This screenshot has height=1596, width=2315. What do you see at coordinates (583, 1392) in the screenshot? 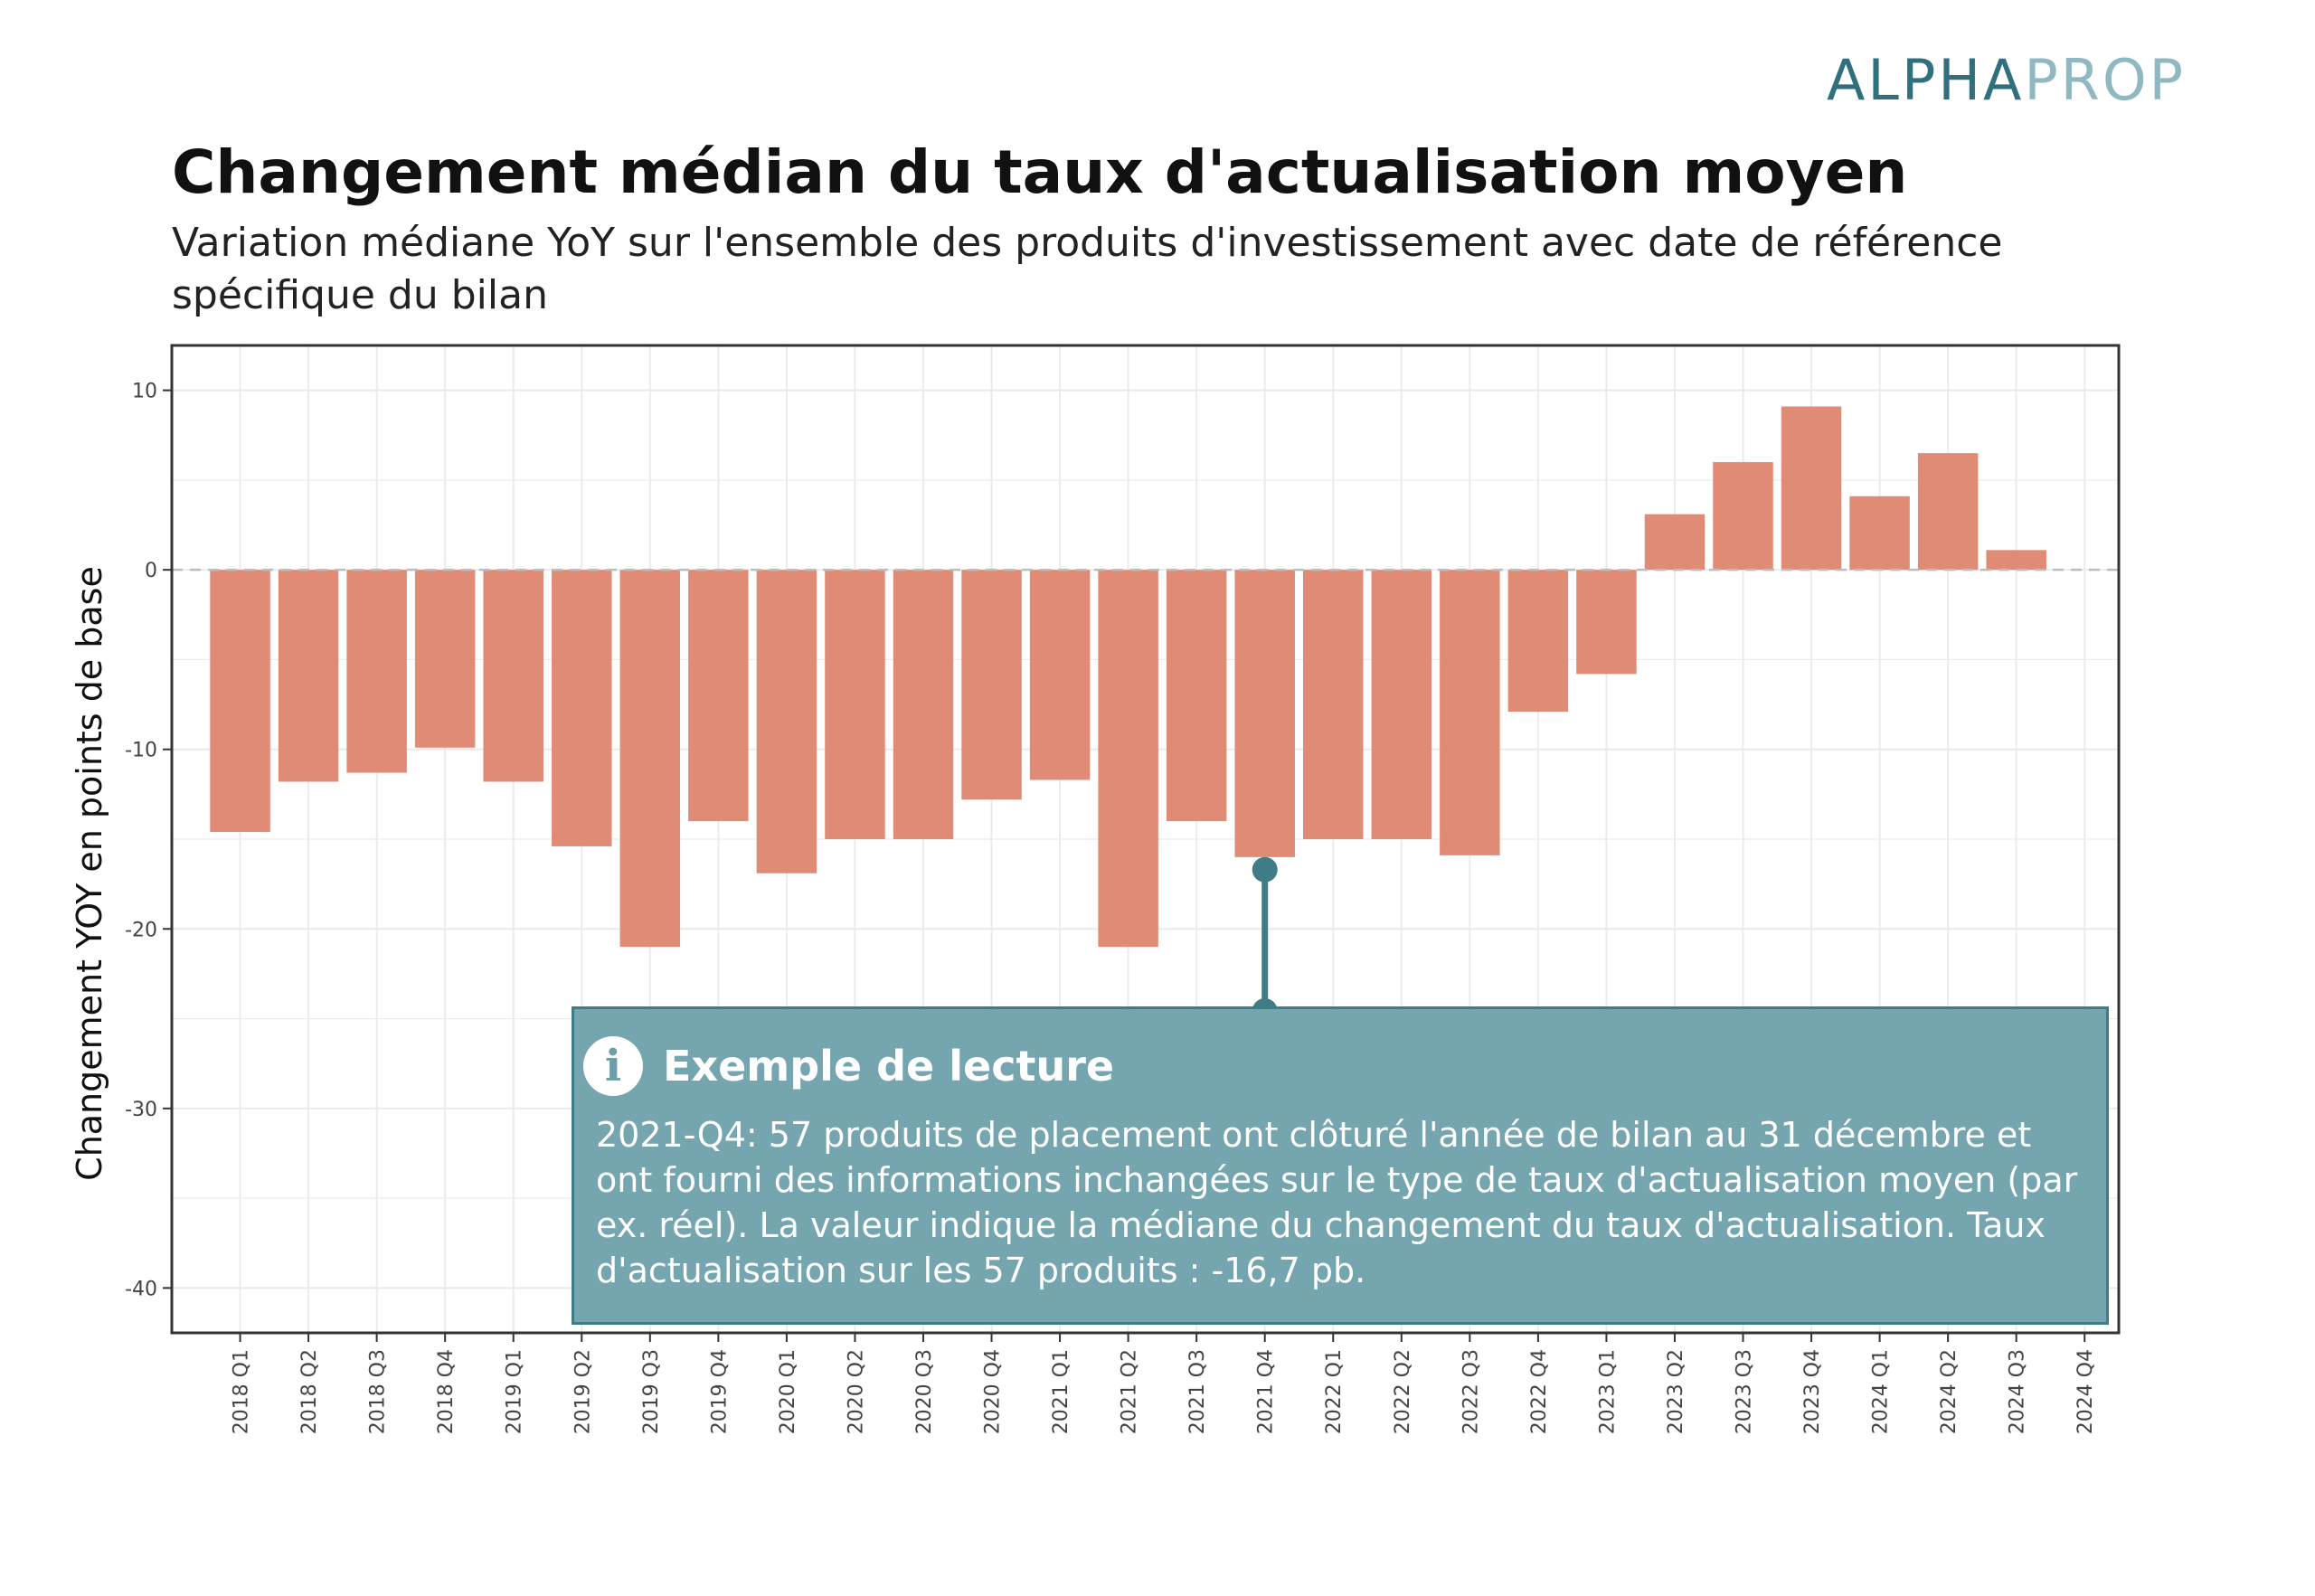
I see `x-tick-label: 2019 Q2` at bounding box center [583, 1392].